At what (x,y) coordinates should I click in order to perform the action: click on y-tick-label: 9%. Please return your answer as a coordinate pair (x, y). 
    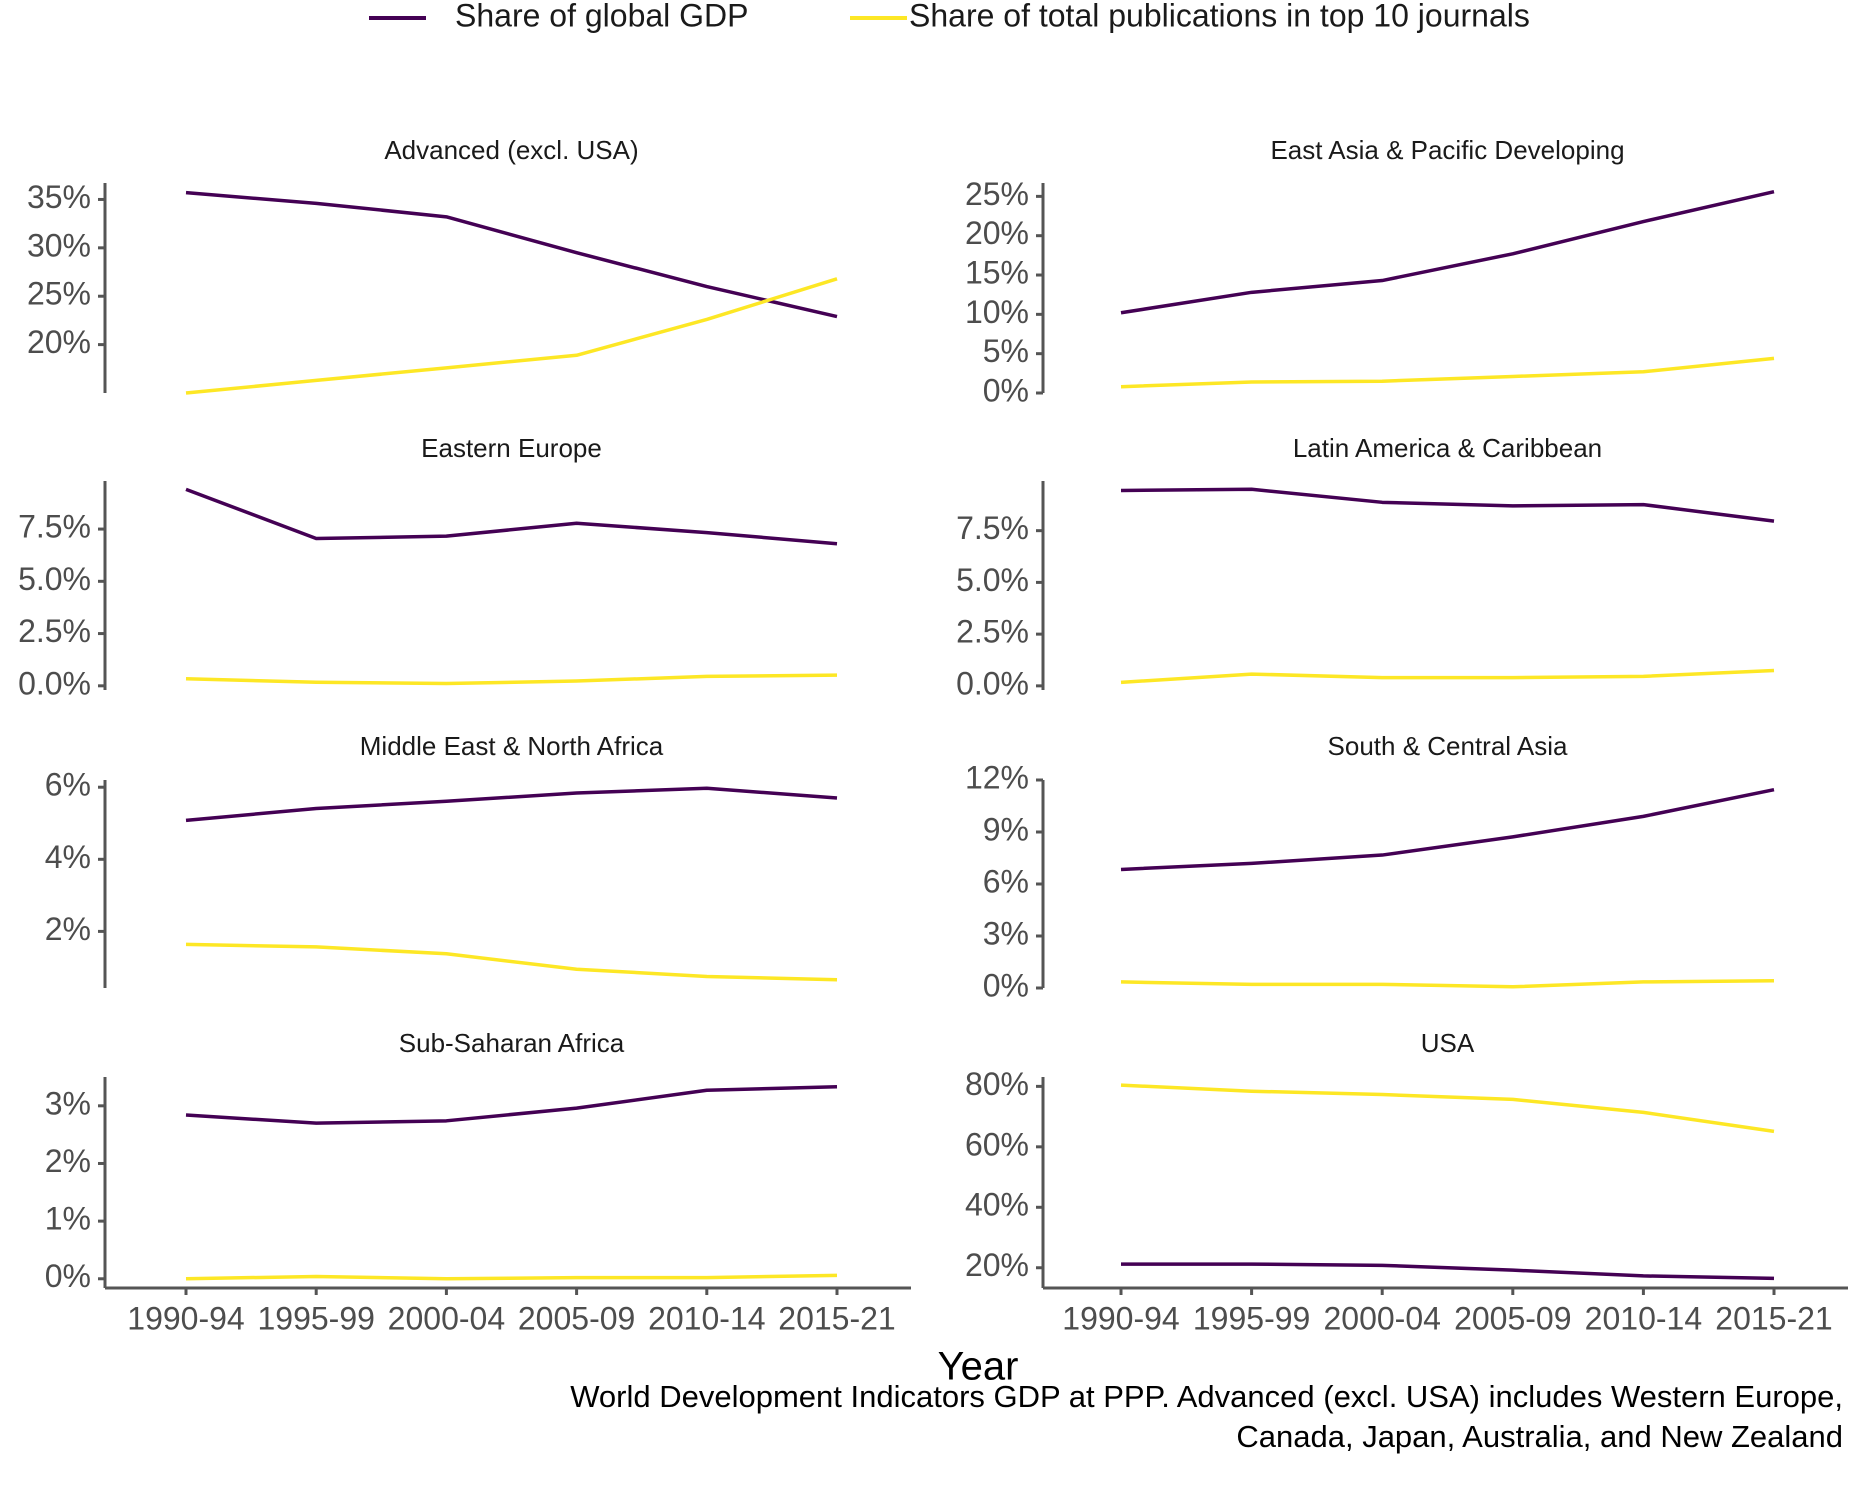
    Looking at the image, I should click on (1006, 829).